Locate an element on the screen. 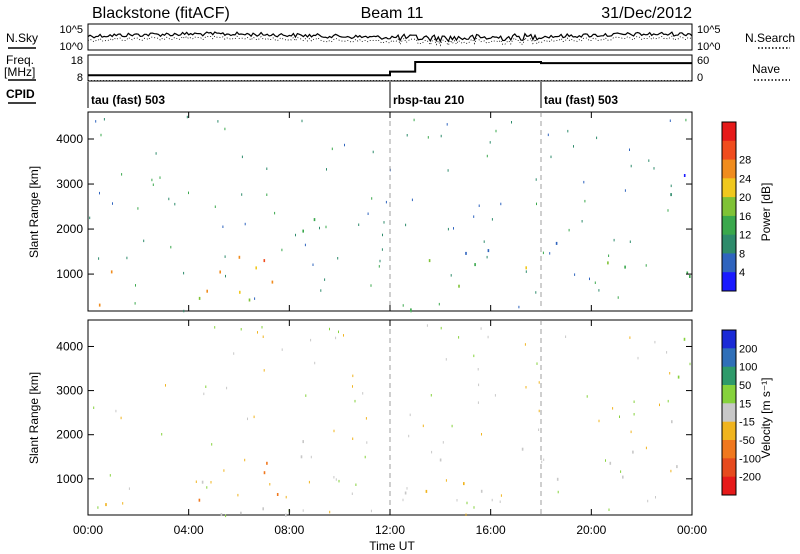  freq-label-bottom: [MHz] is located at coordinates (19, 72).